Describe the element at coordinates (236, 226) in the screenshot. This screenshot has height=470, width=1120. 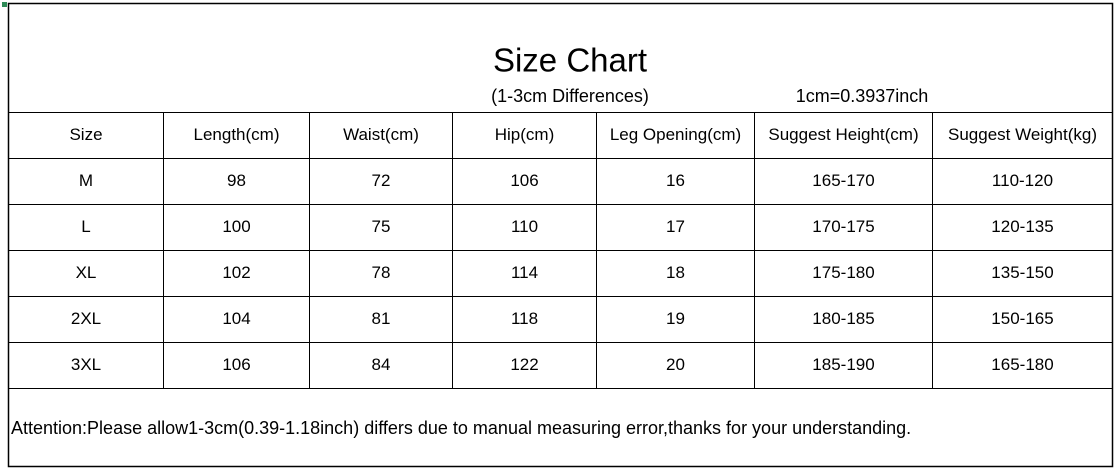
I see `table-cell: 100` at that location.